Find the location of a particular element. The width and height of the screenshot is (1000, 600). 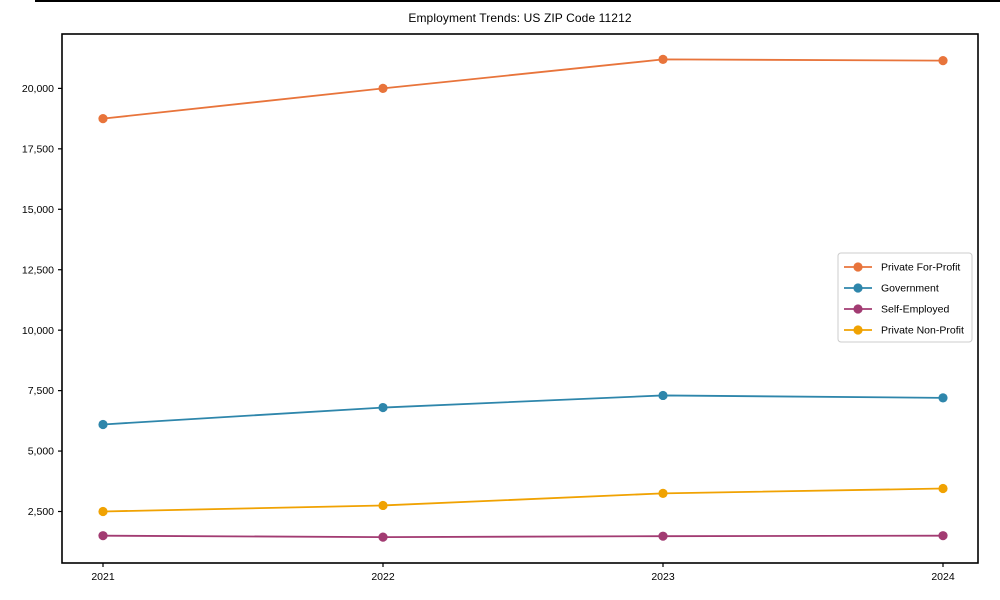

series-line-private-non-profit is located at coordinates (523, 500).